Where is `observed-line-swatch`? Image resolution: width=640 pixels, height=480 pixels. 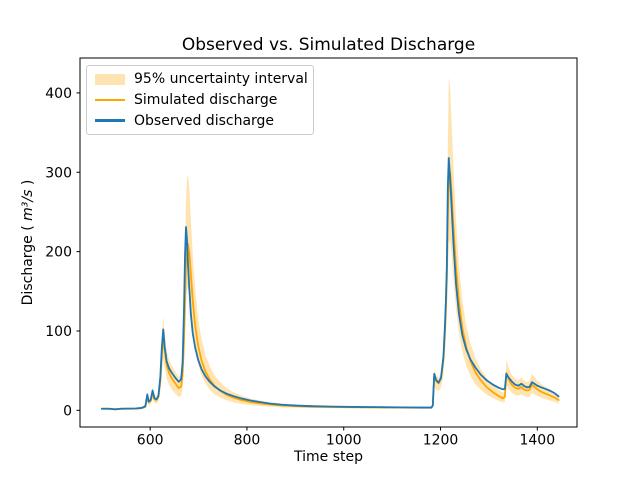
observed-line-swatch is located at coordinates (110, 120).